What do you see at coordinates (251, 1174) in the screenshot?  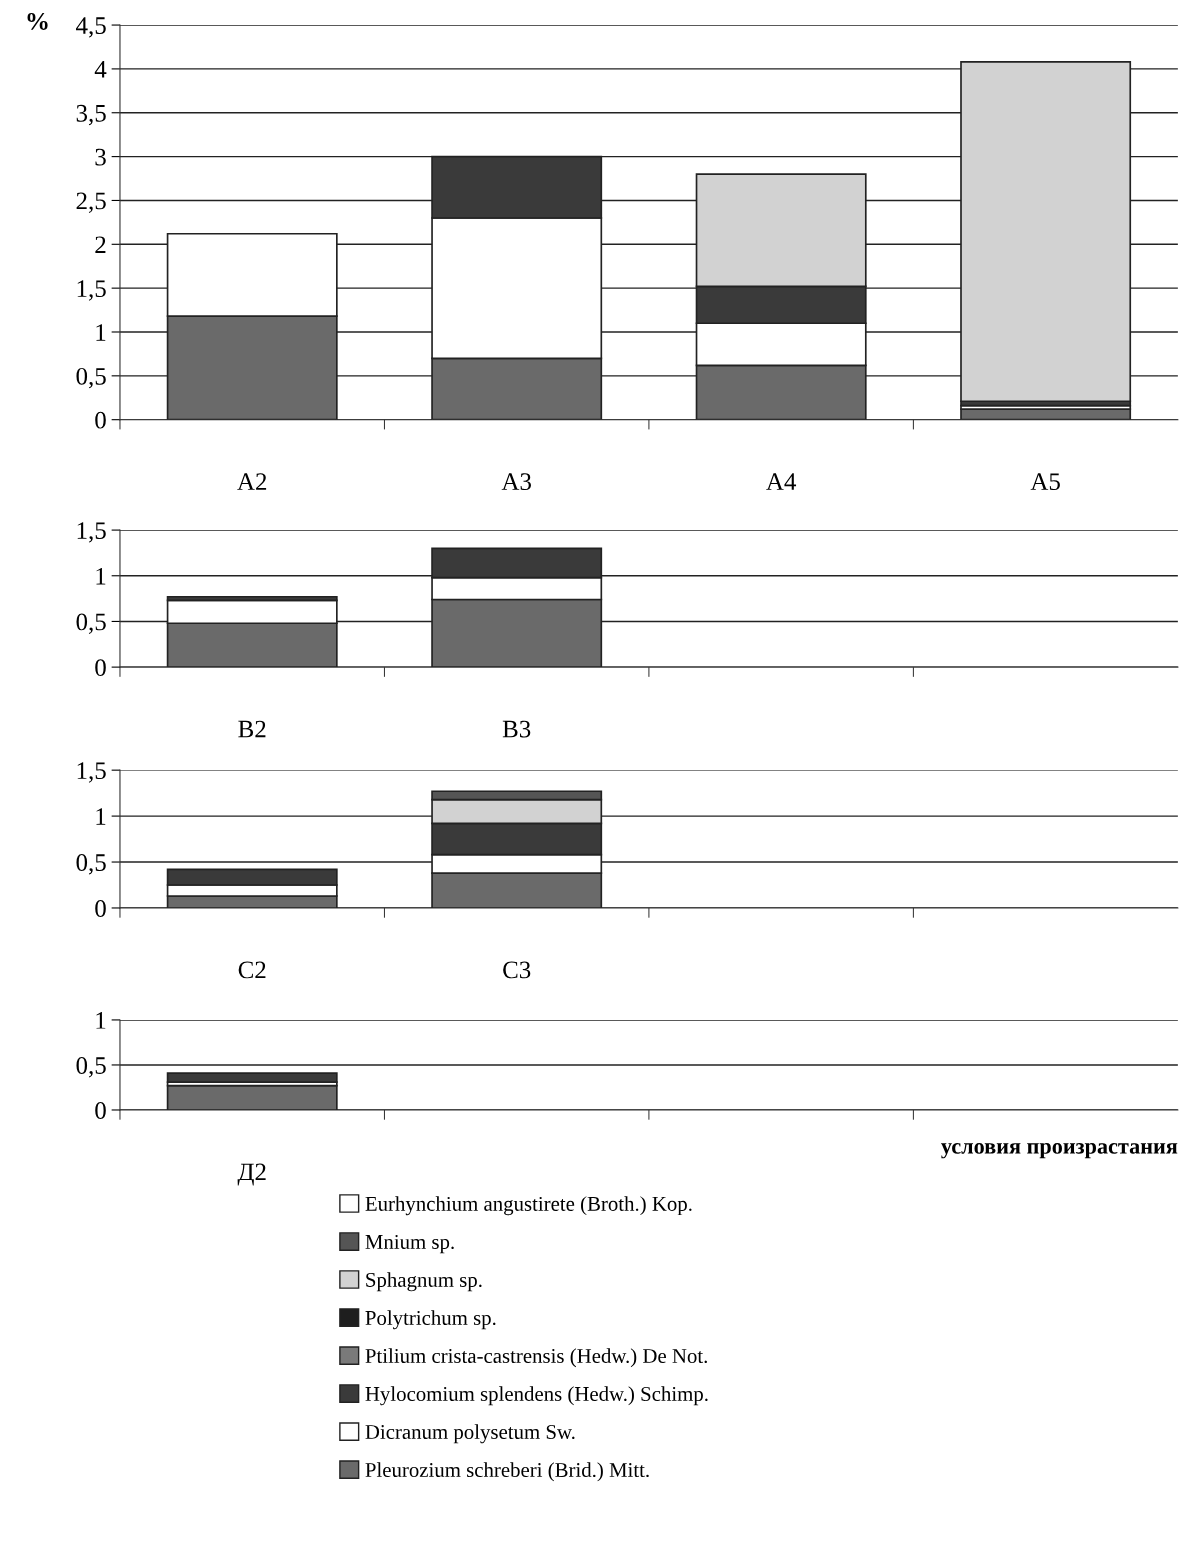 I see `x-tick-label: Д2` at bounding box center [251, 1174].